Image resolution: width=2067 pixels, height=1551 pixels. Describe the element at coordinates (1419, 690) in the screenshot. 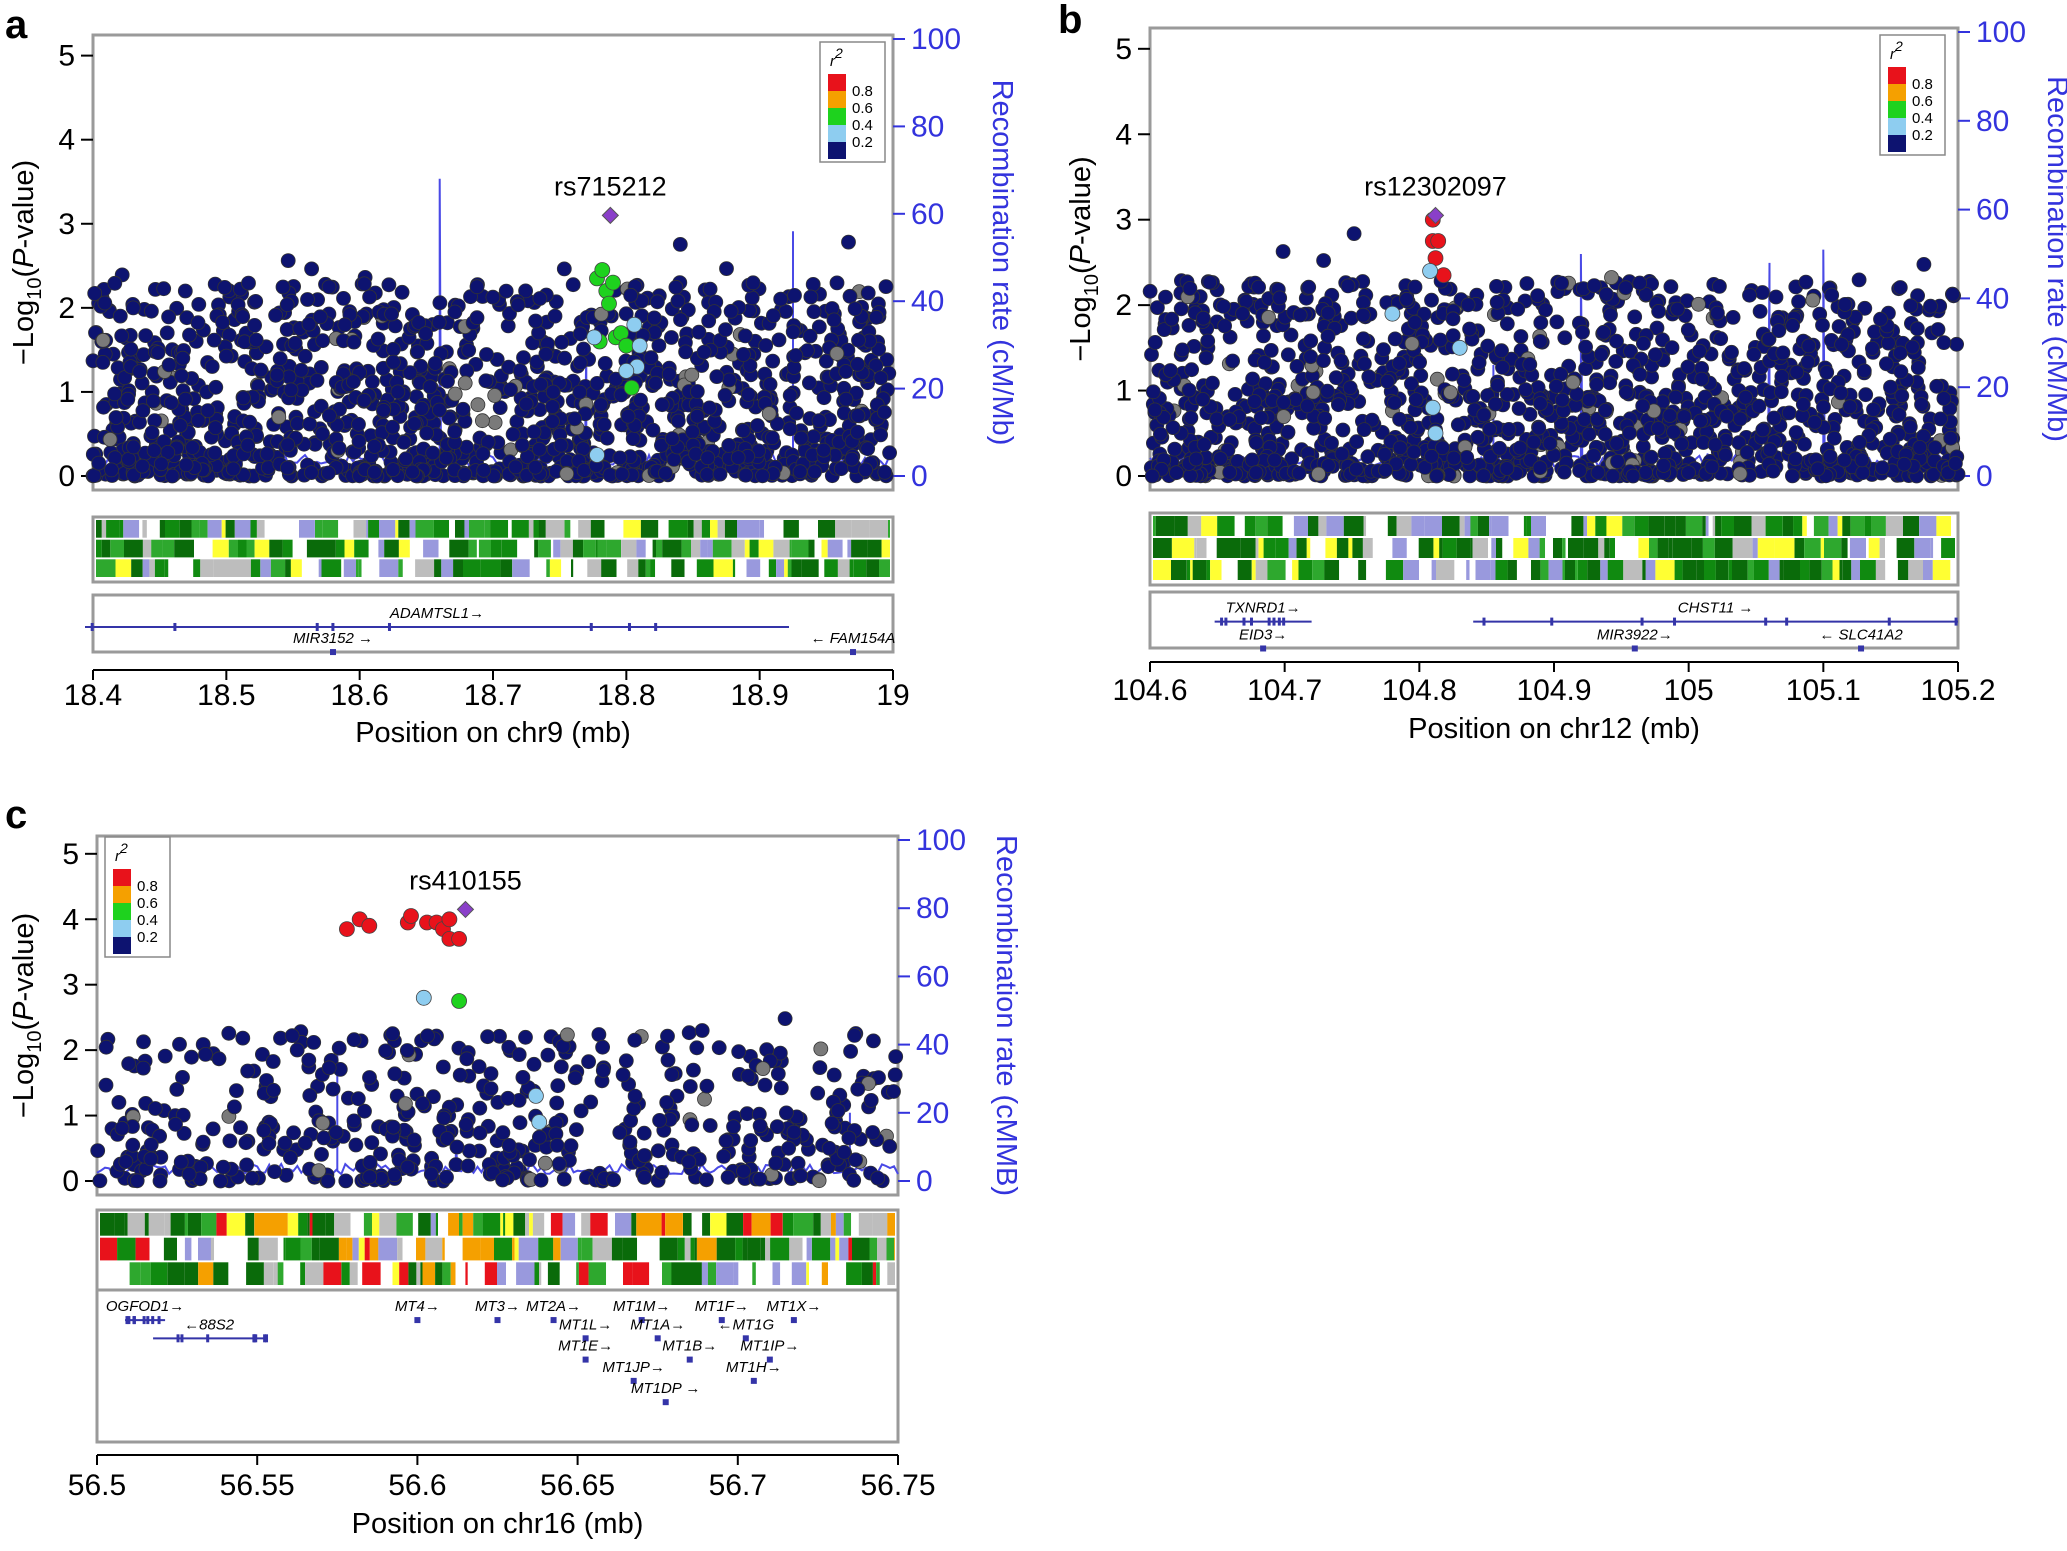

I see `xtick-label: 104.8` at that location.